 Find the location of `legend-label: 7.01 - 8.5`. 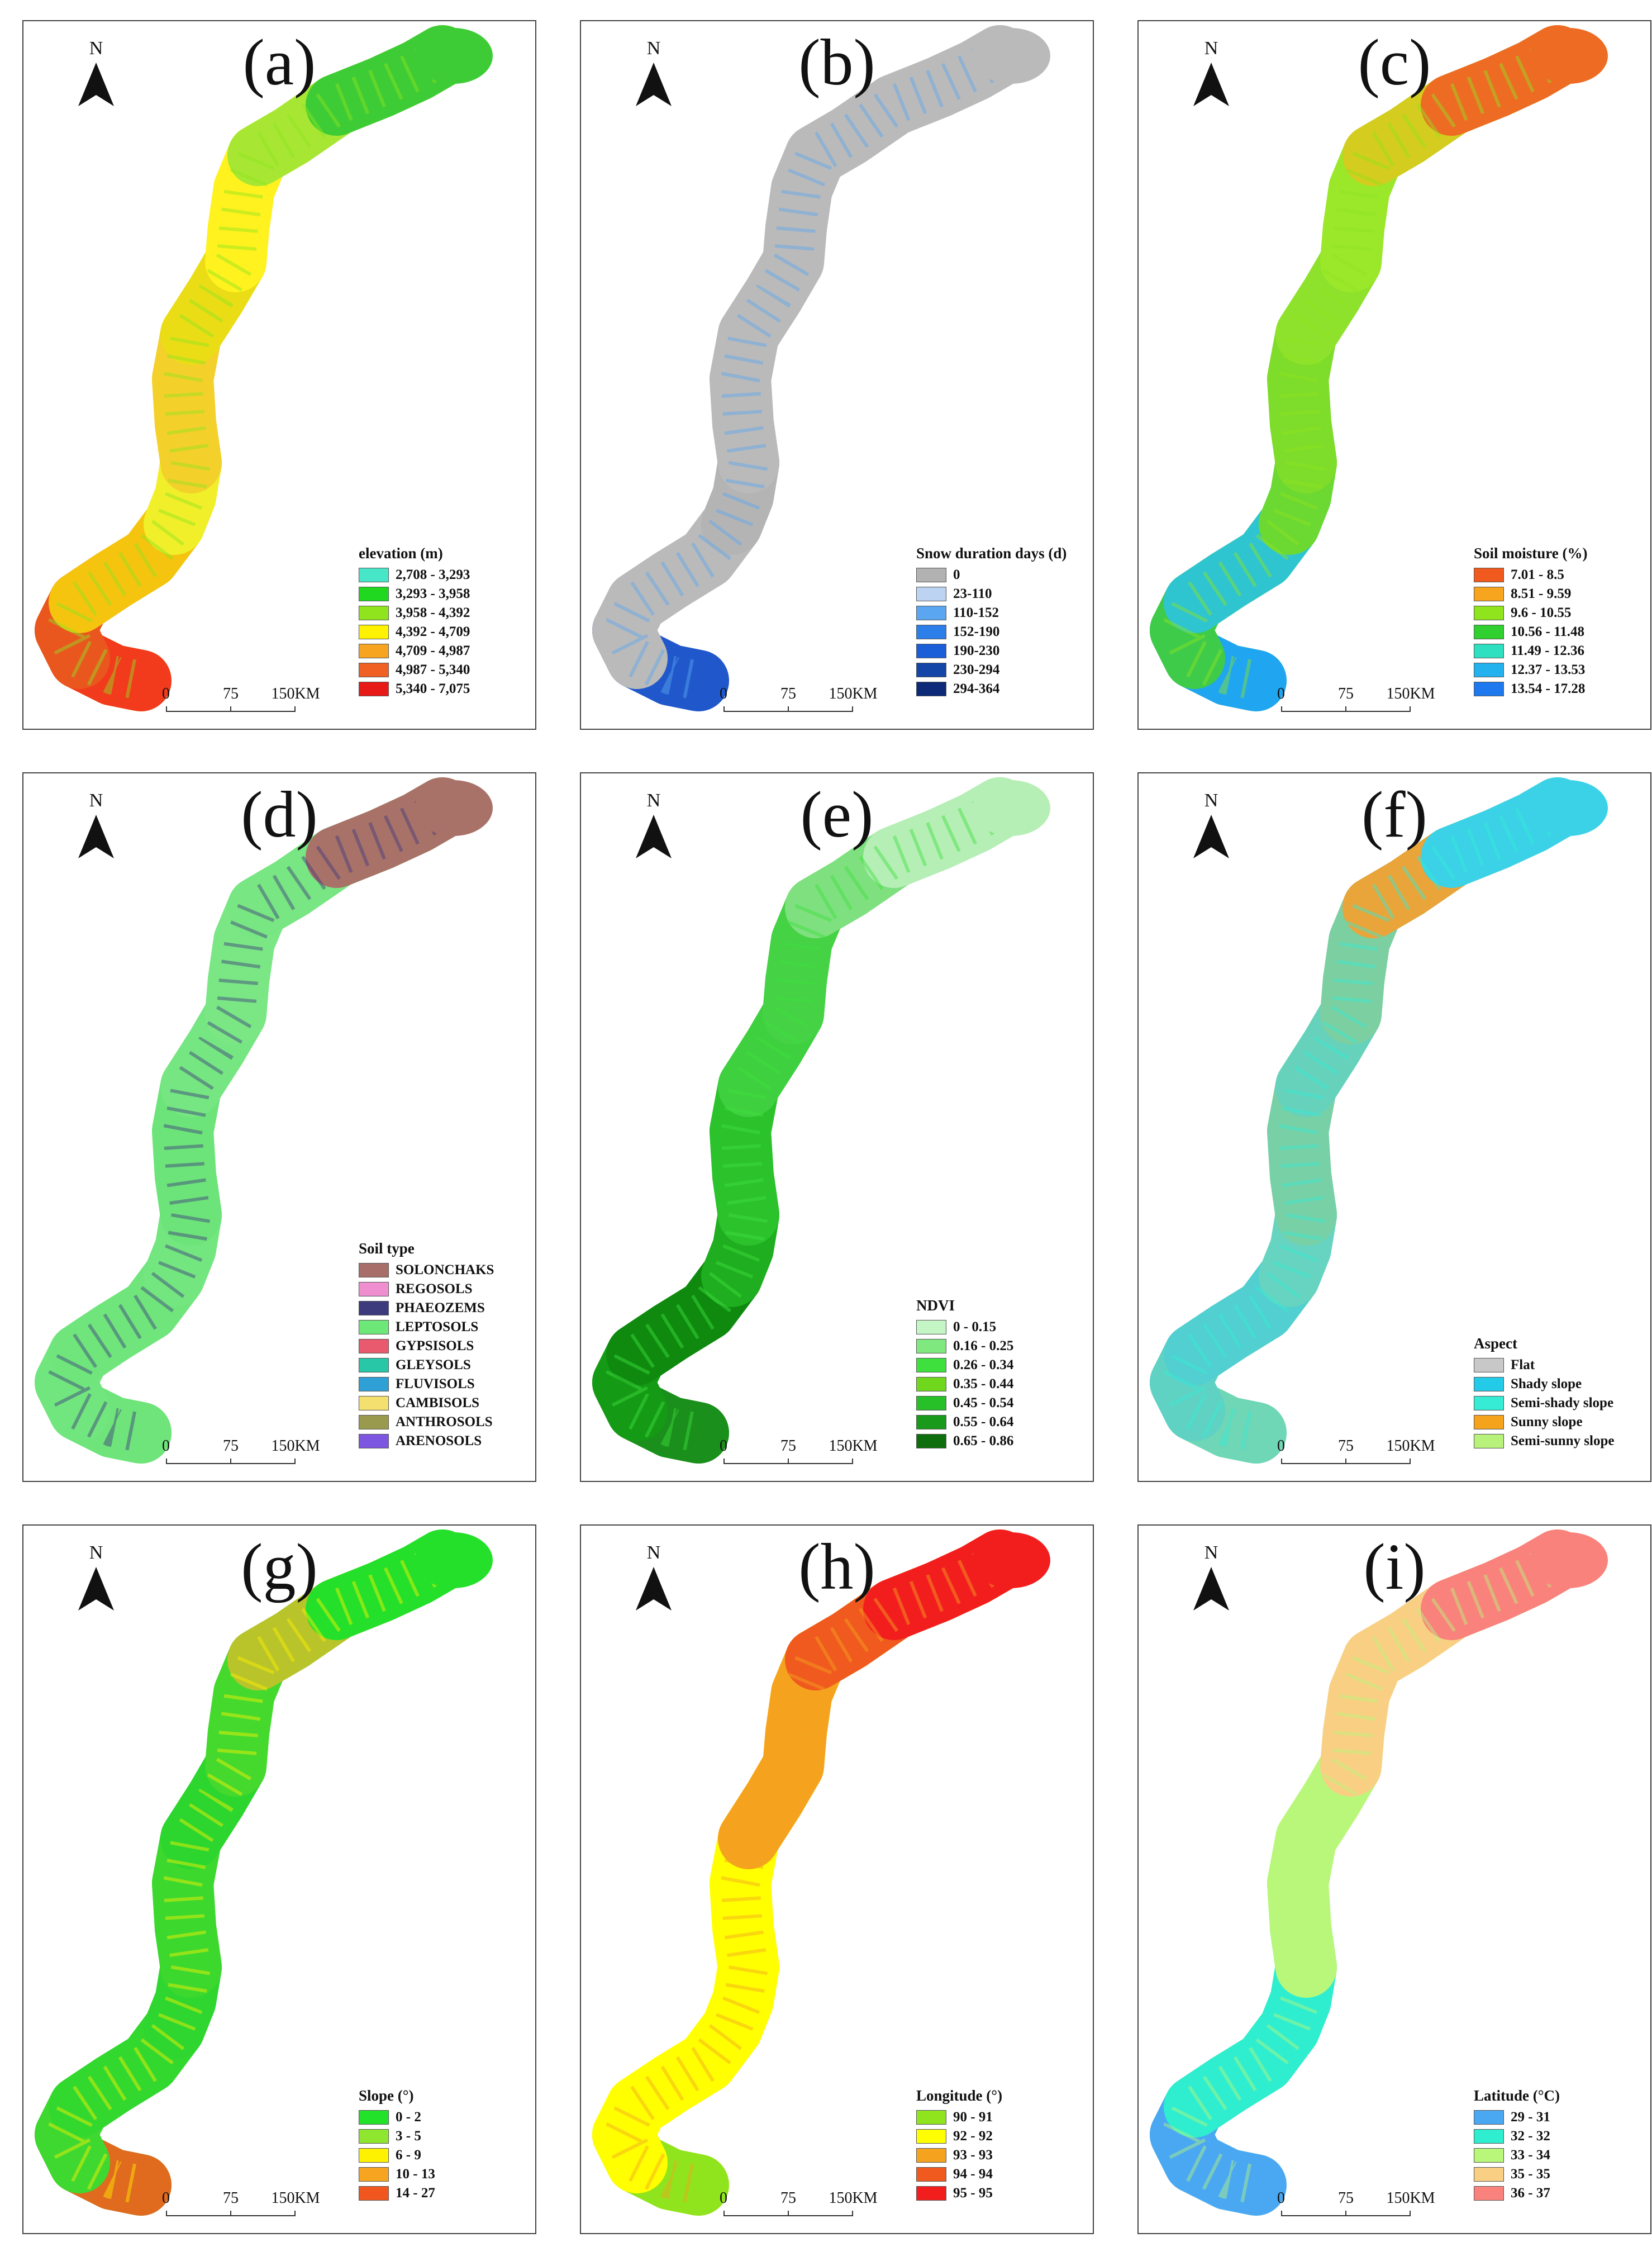

legend-label: 7.01 - 8.5 is located at coordinates (1538, 574).